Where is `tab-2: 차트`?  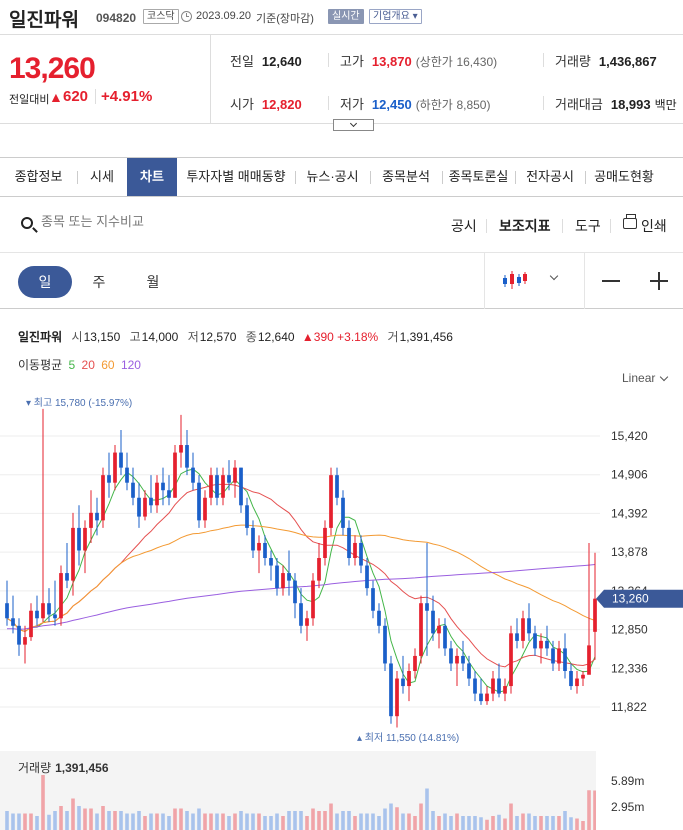 tab-2: 차트 is located at coordinates (152, 177).